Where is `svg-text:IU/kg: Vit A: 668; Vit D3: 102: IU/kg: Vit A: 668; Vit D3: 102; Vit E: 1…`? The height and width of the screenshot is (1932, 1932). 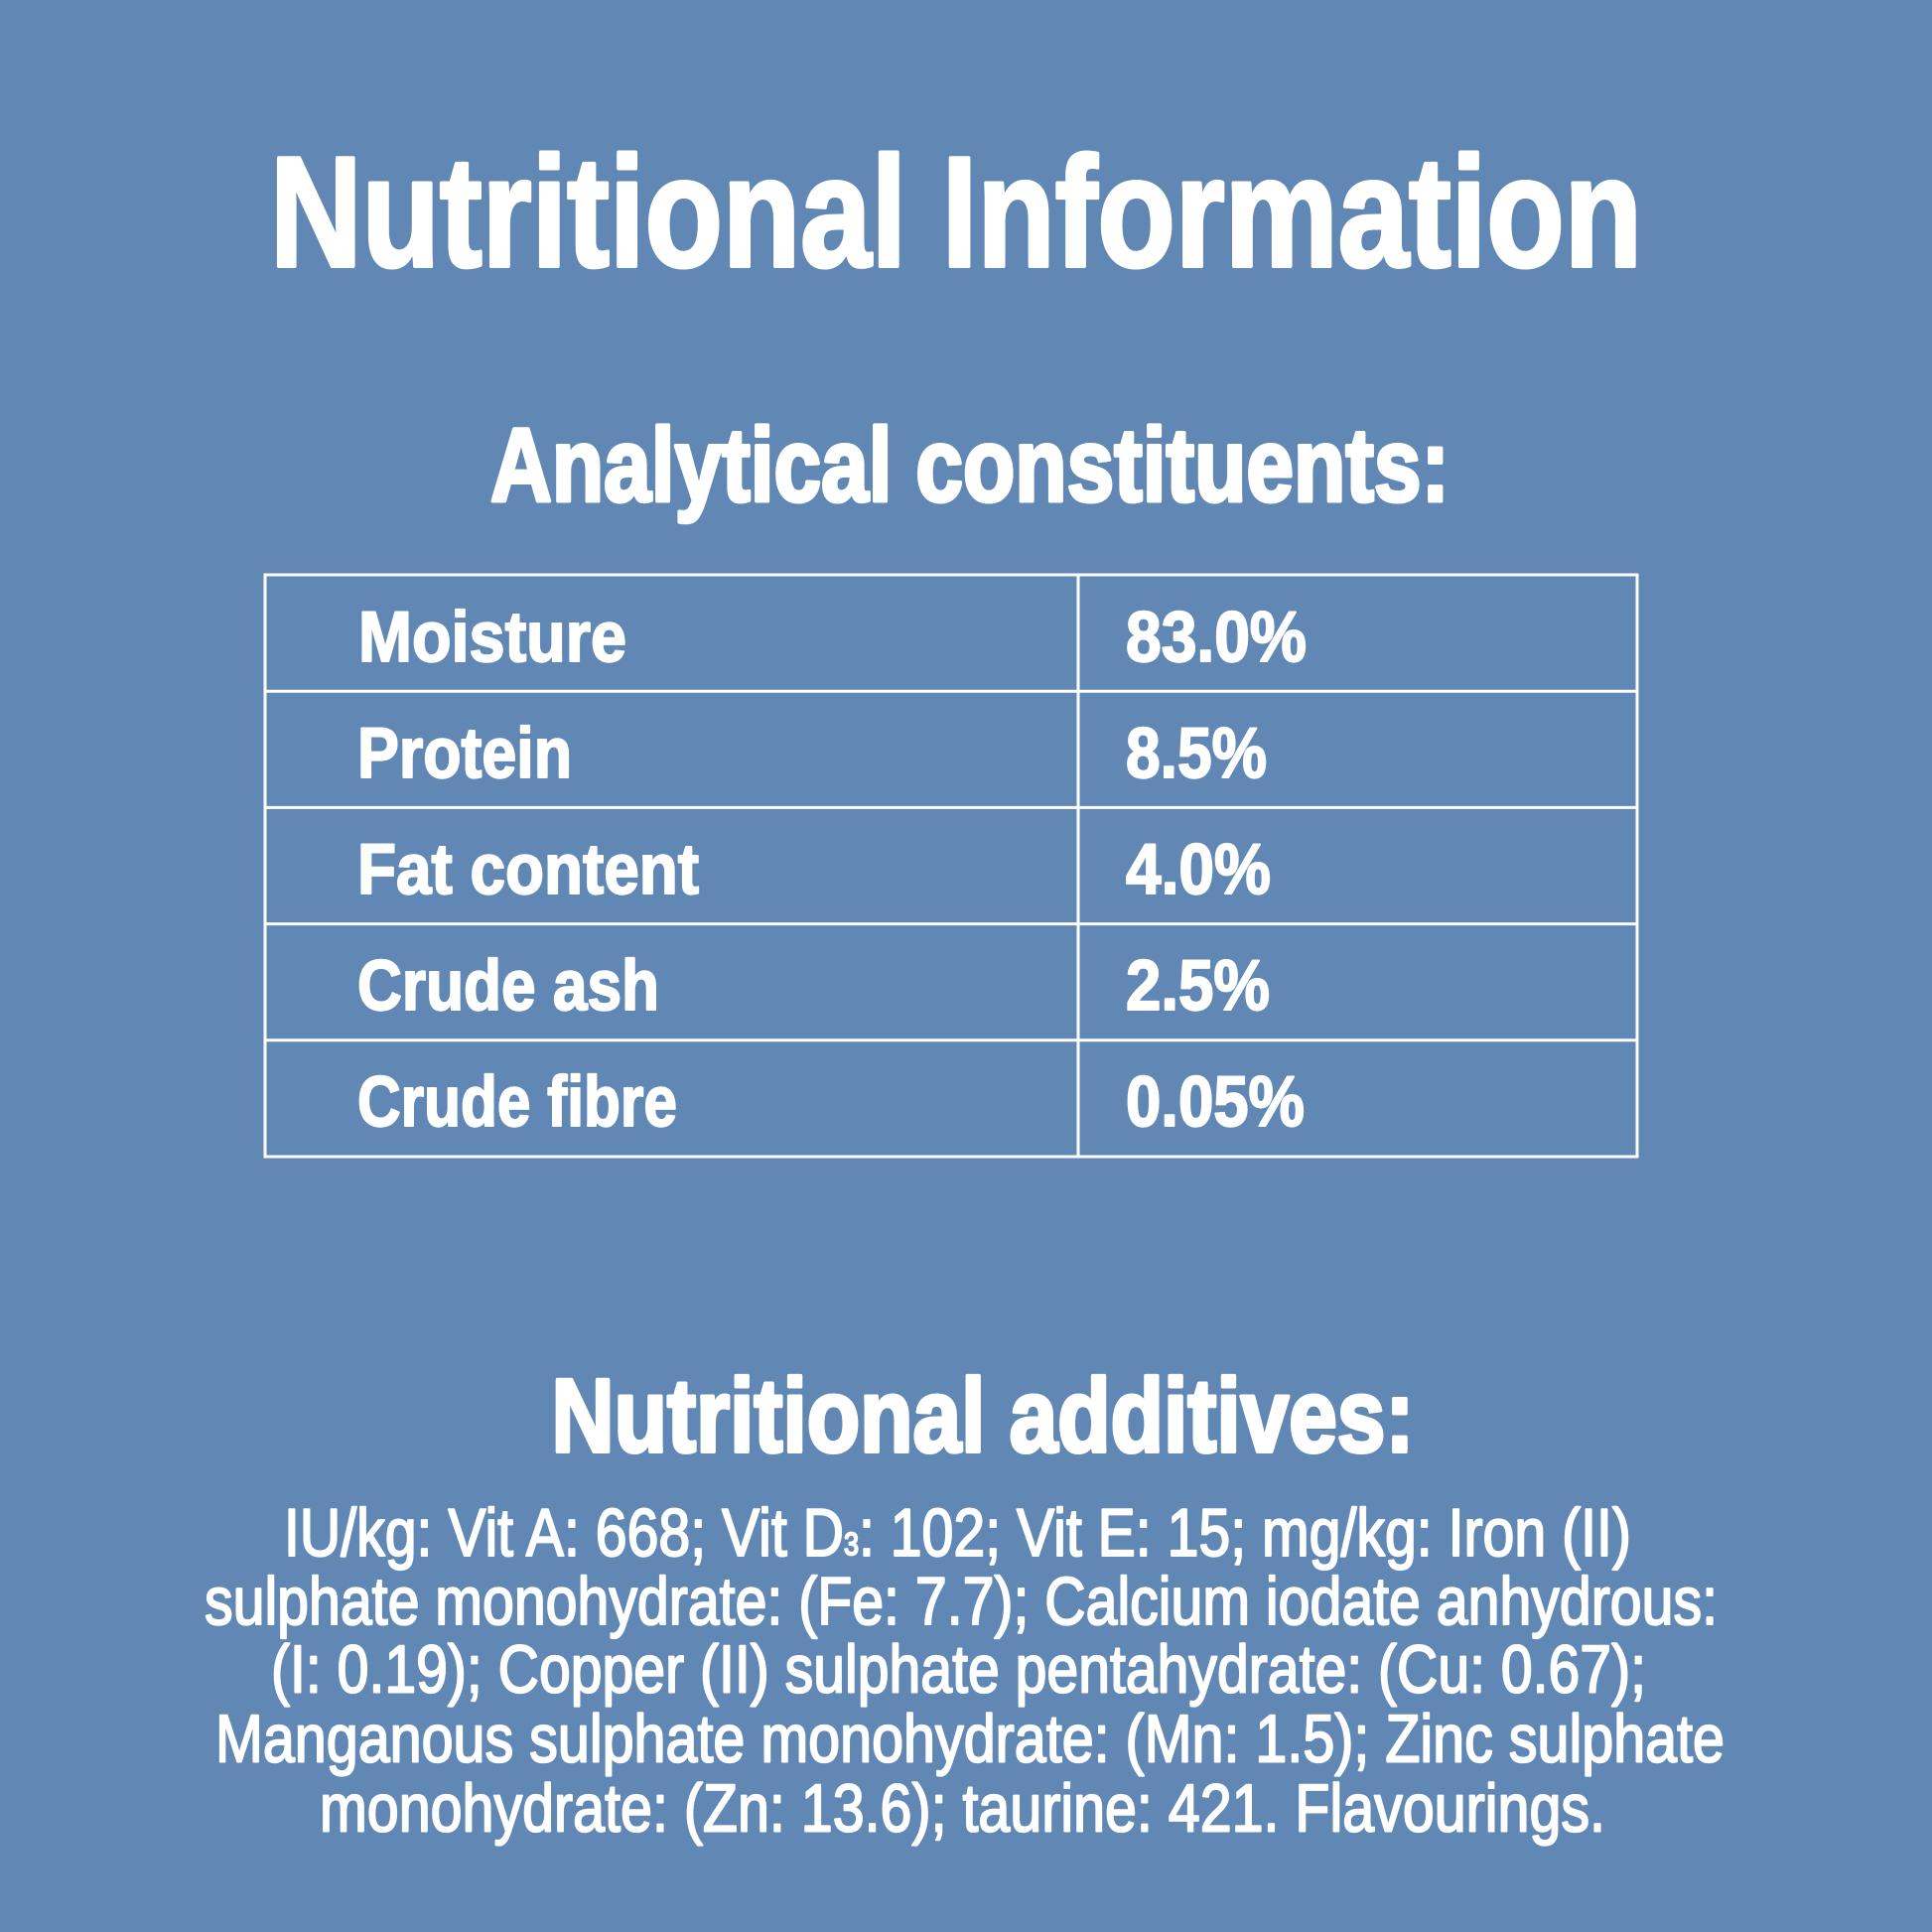 svg-text:IU/kg: Vit A: 668; Vit D3: 102: IU/kg: Vit A: 668; Vit D3: 102; Vit E: 1… is located at coordinates (958, 1533).